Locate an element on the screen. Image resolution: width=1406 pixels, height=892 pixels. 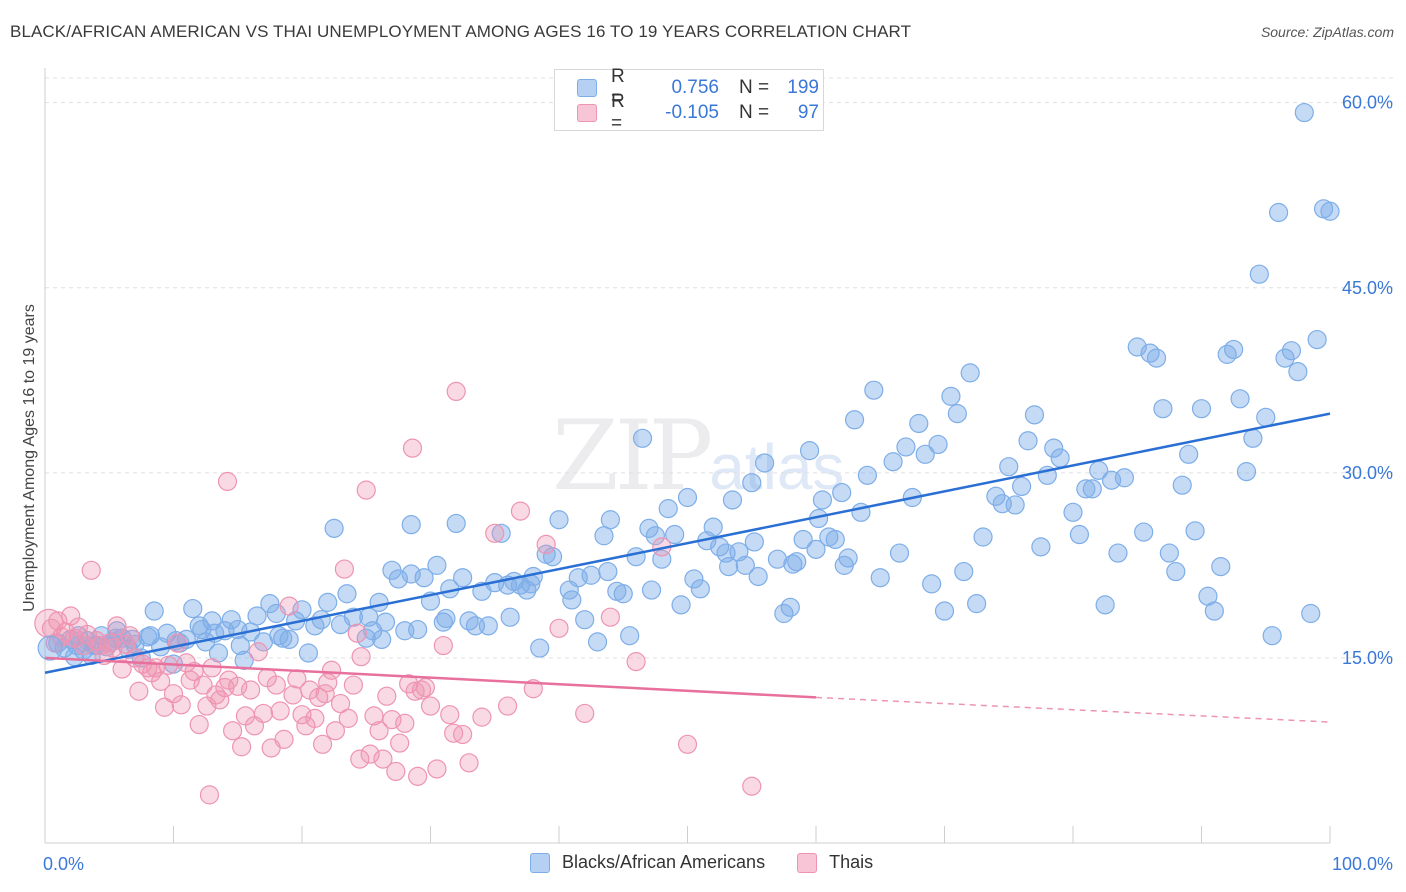
source-label: Source: ZipAtlas.com is located at coordinates (1327, 32).